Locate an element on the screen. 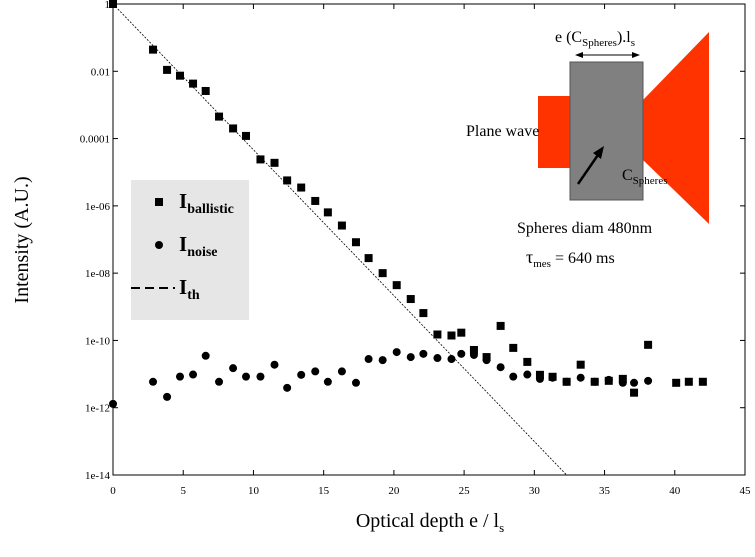 The height and width of the screenshot is (557, 755). y-tick-label: 1e-08 is located at coordinates (98, 274).